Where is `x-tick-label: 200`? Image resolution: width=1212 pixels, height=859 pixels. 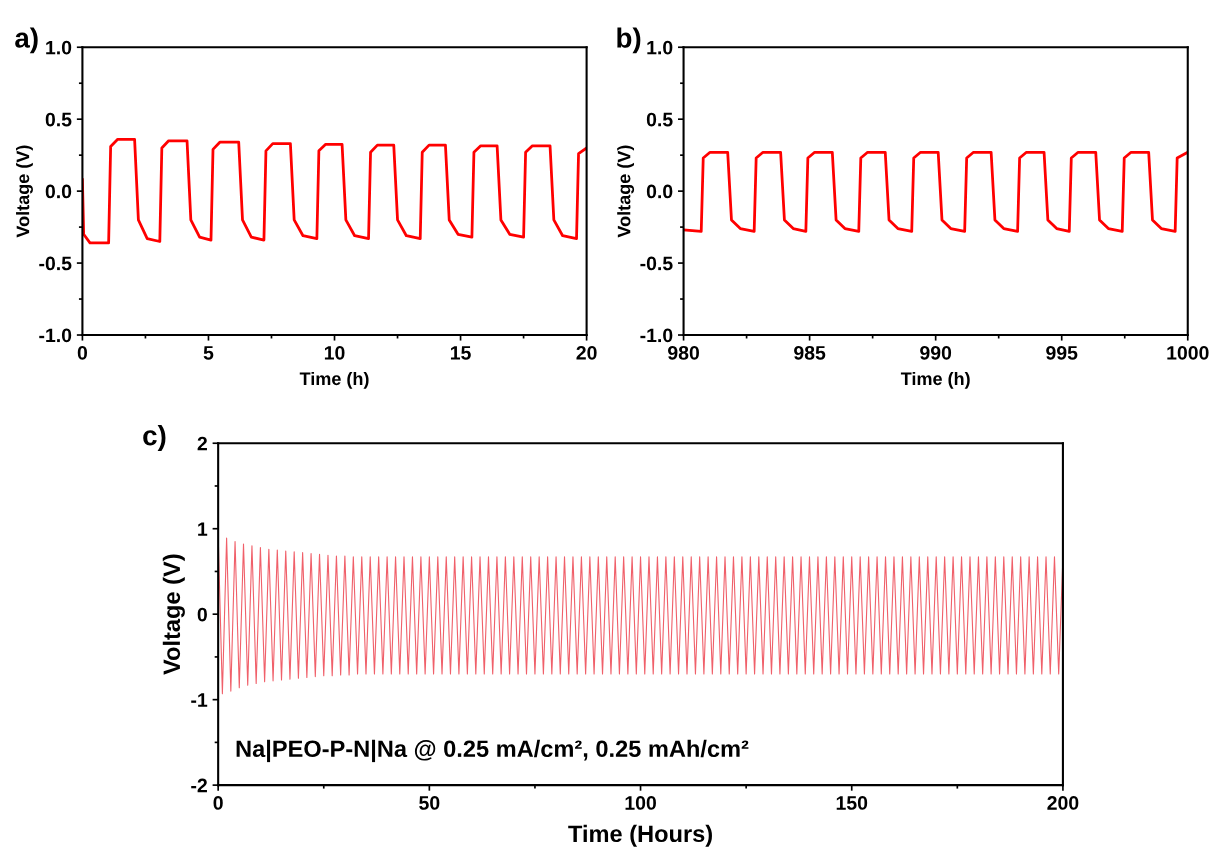 x-tick-label: 200 is located at coordinates (1063, 803).